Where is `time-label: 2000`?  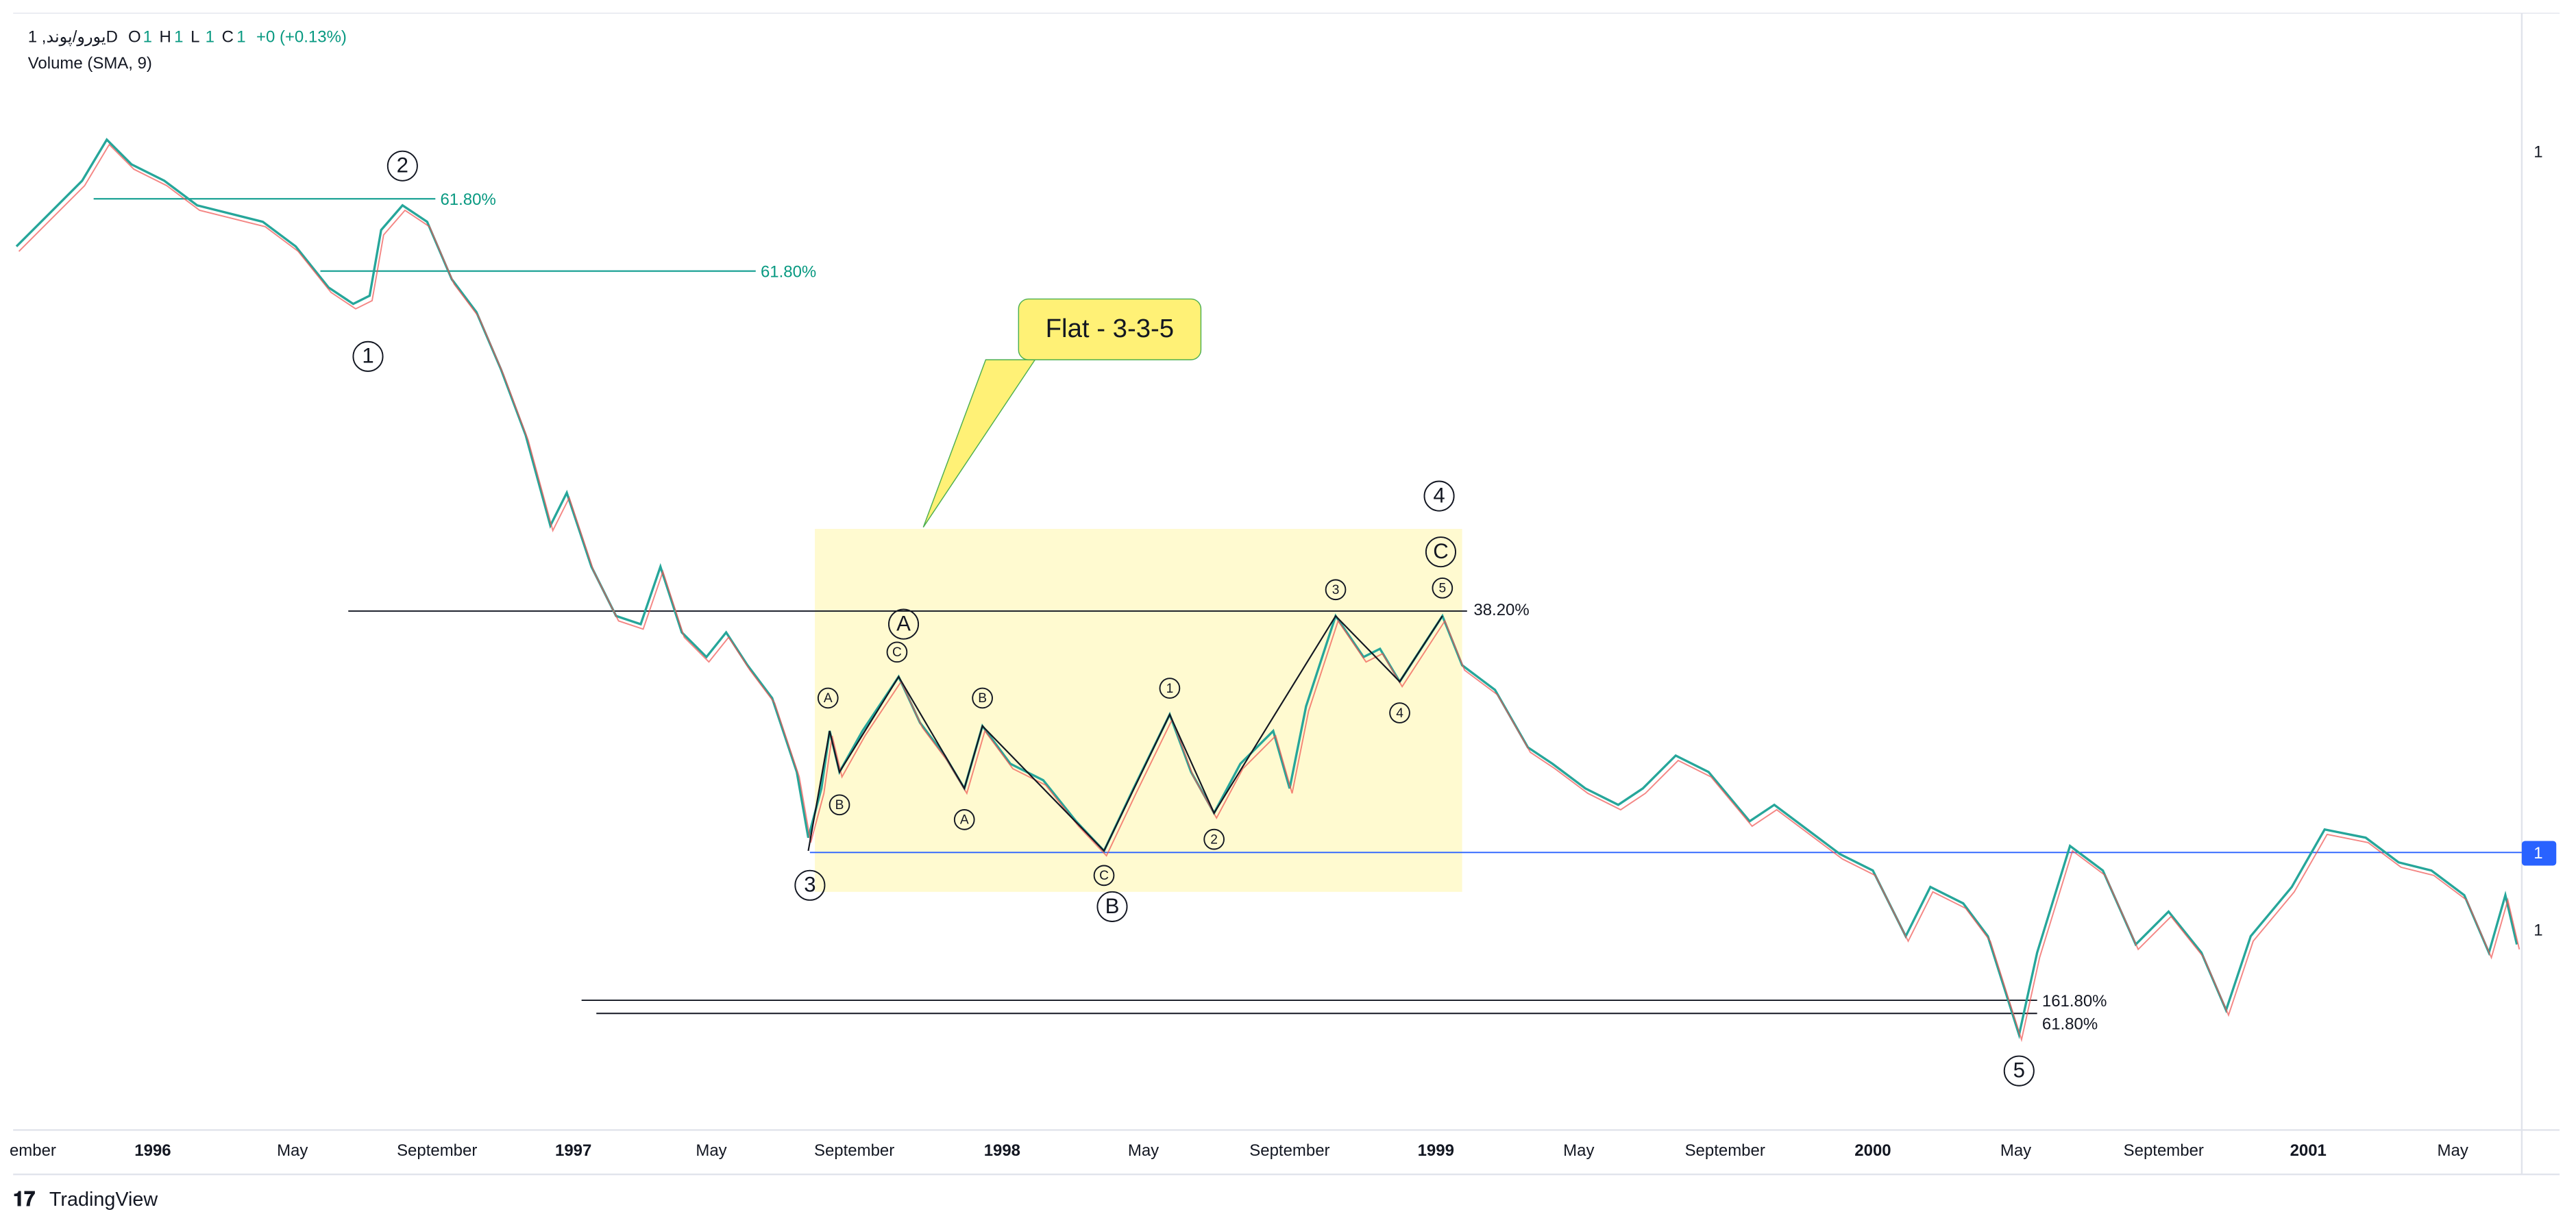 time-label: 2000 is located at coordinates (1873, 1150).